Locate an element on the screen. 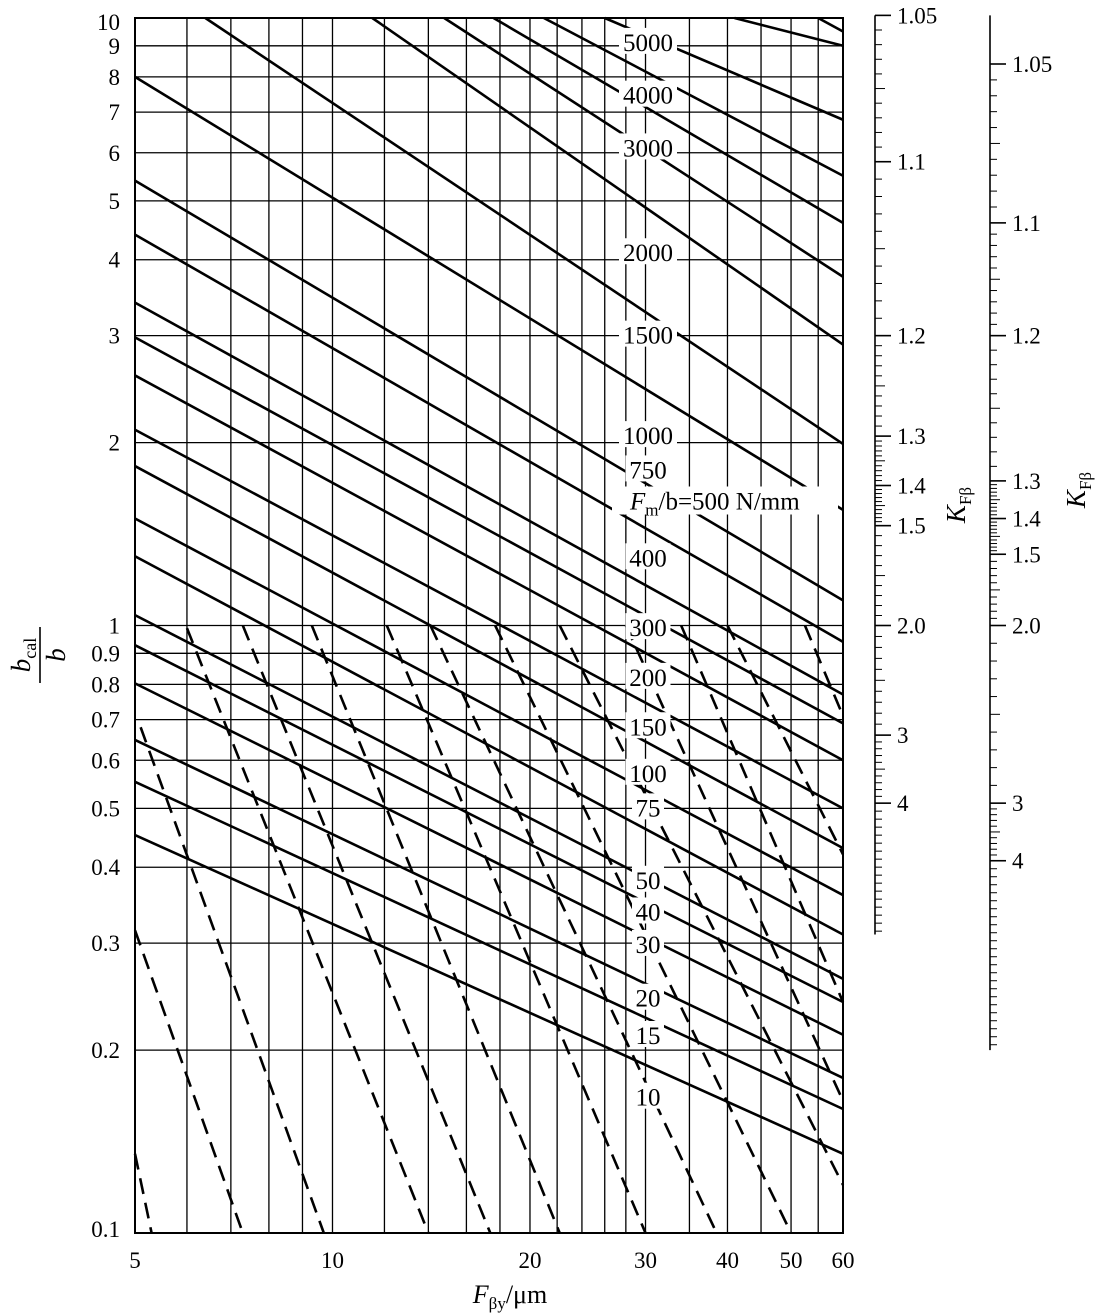  y-tick-label: 0.8 is located at coordinates (105, 684).